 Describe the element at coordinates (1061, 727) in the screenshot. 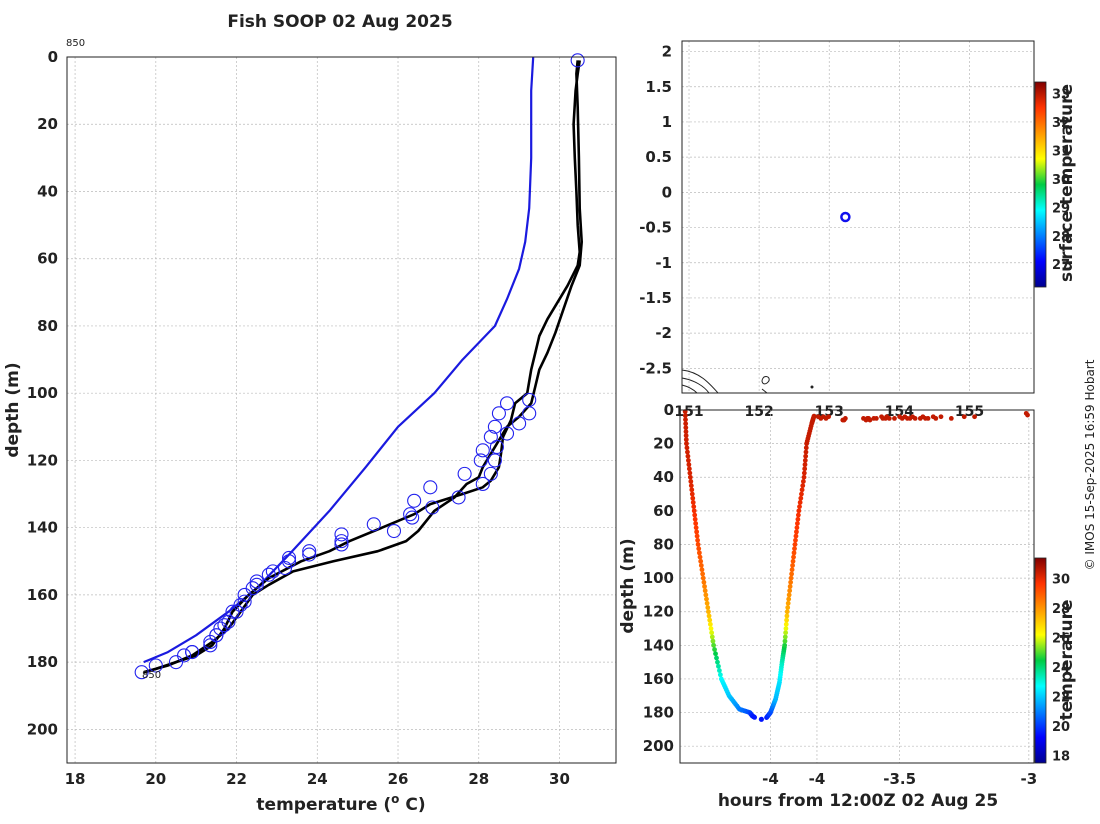

I see `temperature-colorbar-tick-label: 20` at that location.